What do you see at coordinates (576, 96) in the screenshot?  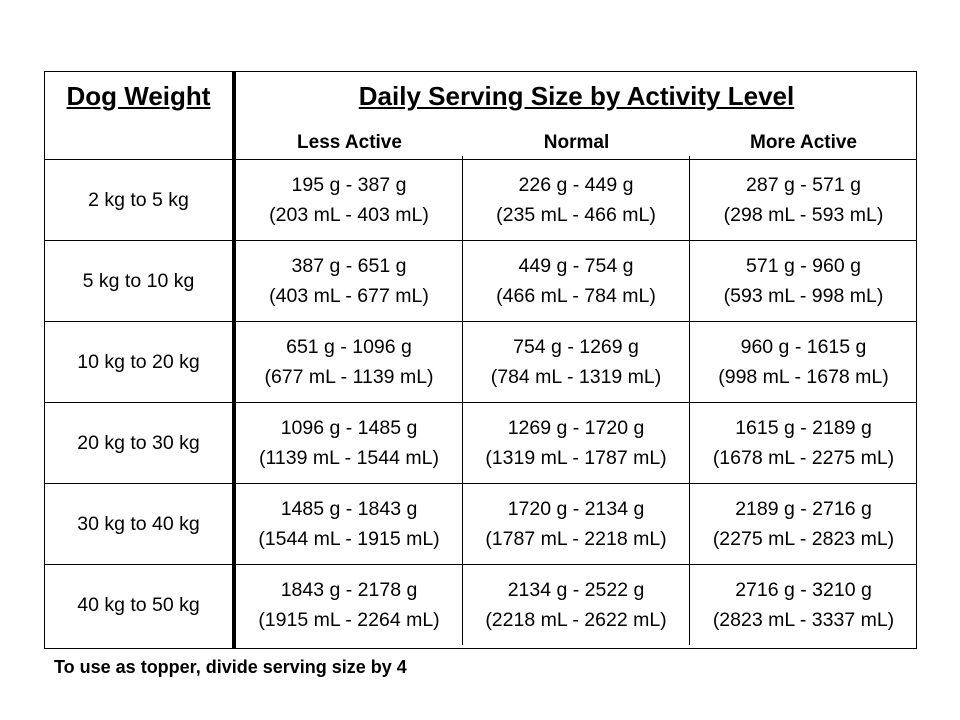 I see `activity-header-title: Daily Serving Size by Activity Level` at bounding box center [576, 96].